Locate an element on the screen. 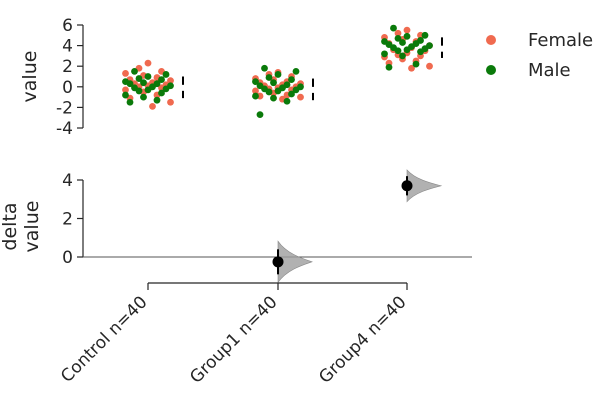 The height and width of the screenshot is (408, 609). raw-y-tick-label: 6 is located at coordinates (67, 26).